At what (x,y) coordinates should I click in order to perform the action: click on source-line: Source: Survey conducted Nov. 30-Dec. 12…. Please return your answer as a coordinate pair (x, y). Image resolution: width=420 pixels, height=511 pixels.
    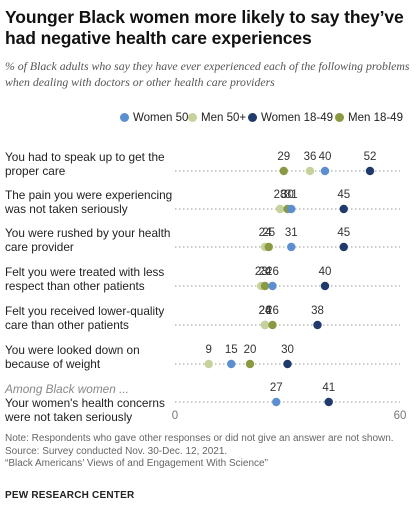
    Looking at the image, I should click on (116, 451).